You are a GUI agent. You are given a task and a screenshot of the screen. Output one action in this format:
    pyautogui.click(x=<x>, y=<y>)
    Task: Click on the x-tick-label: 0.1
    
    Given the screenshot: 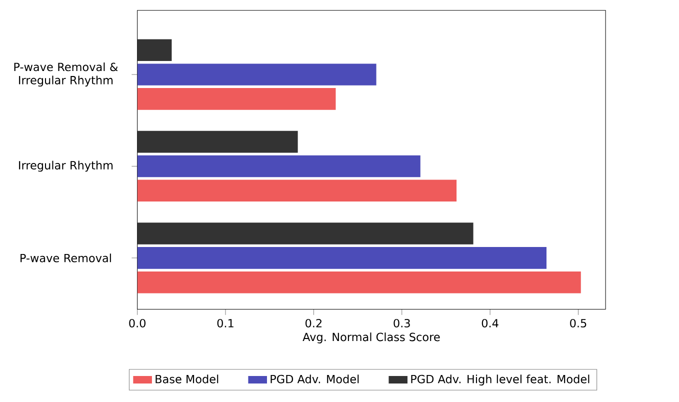 What is the action you would take?
    pyautogui.click(x=225, y=323)
    